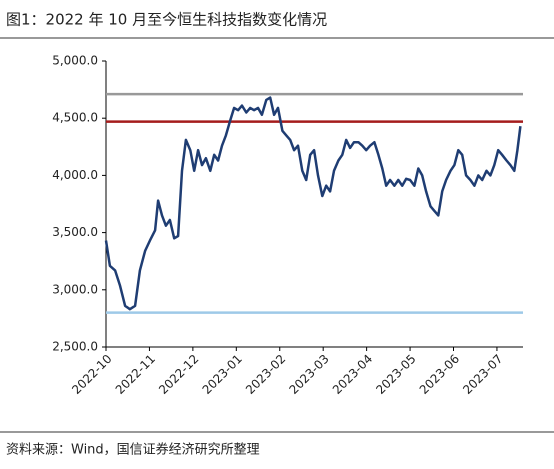 This screenshot has width=554, height=469. What do you see at coordinates (395, 374) in the screenshot?
I see `x-tick-label: 2023-05` at bounding box center [395, 374].